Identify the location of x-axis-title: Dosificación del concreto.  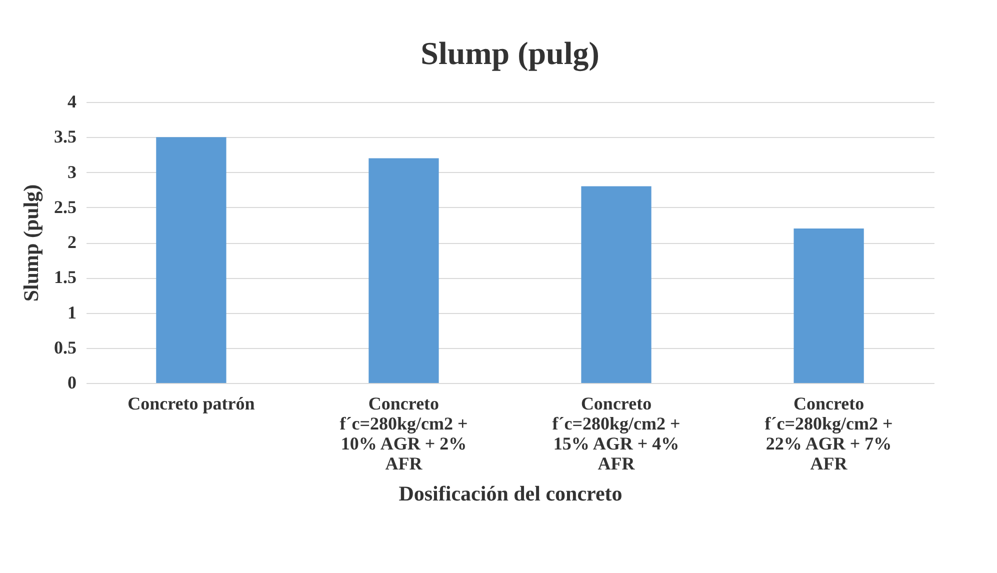
(510, 494).